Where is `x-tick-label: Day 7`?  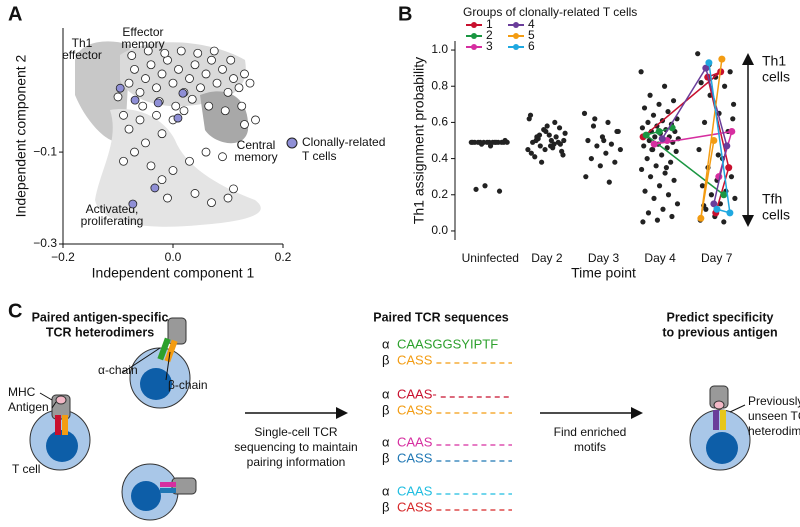 x-tick-label: Day 7 is located at coordinates (717, 258).